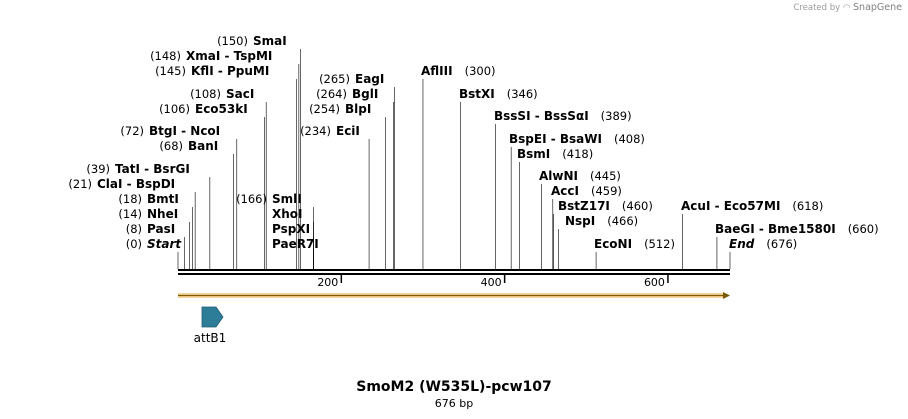  I want to click on enzyme-name: BstXI, so click(477, 94).